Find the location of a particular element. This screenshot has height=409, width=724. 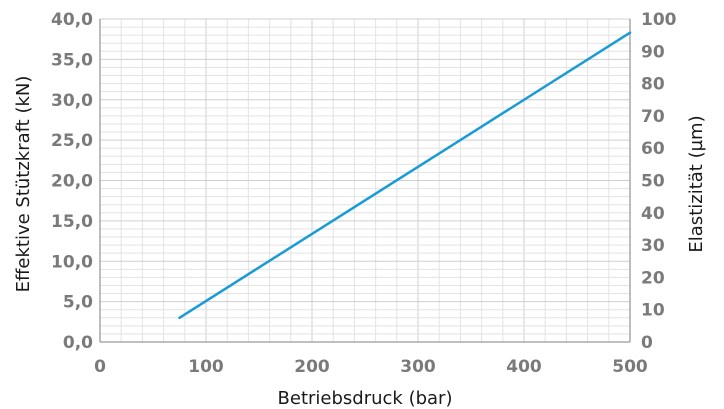

y2-tick-label: 10 is located at coordinates (653, 311).